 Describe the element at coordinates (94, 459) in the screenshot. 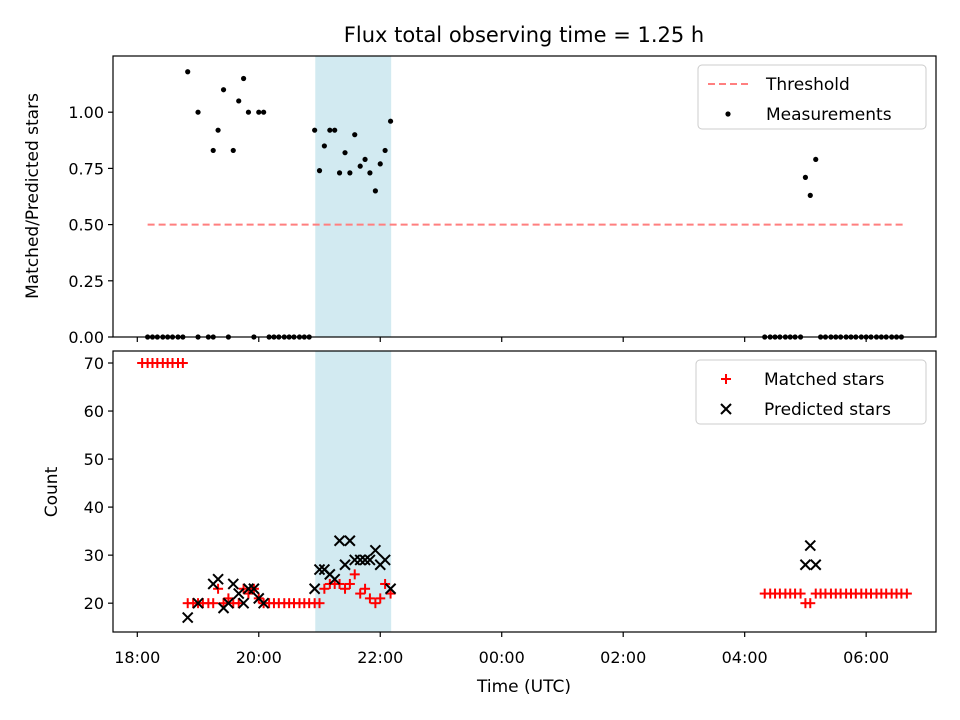

I see `y-tick-label: 50` at that location.